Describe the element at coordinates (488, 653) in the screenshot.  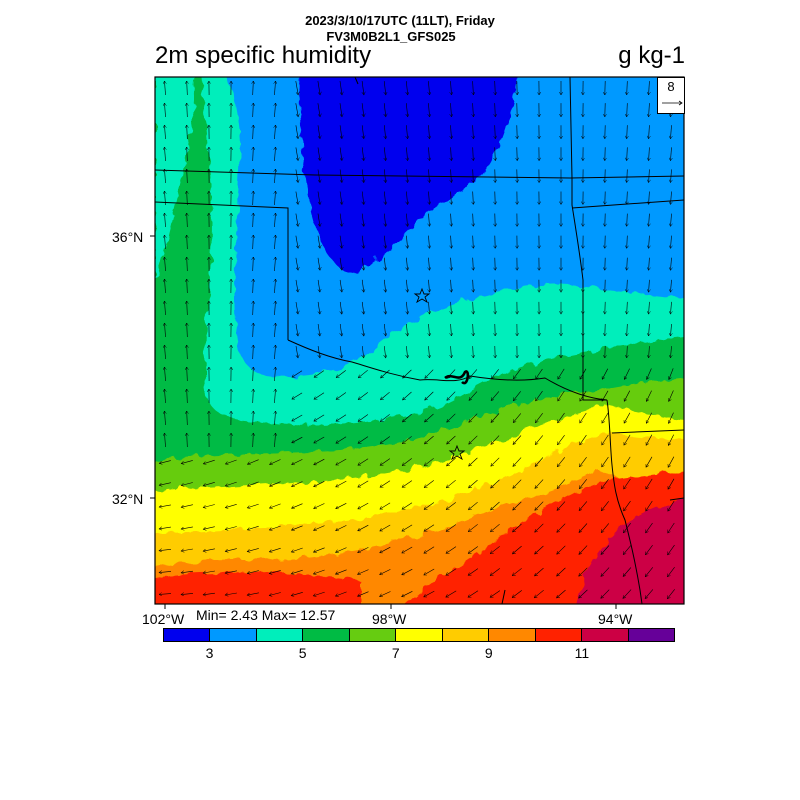
I see `colorbar-label: 9` at that location.